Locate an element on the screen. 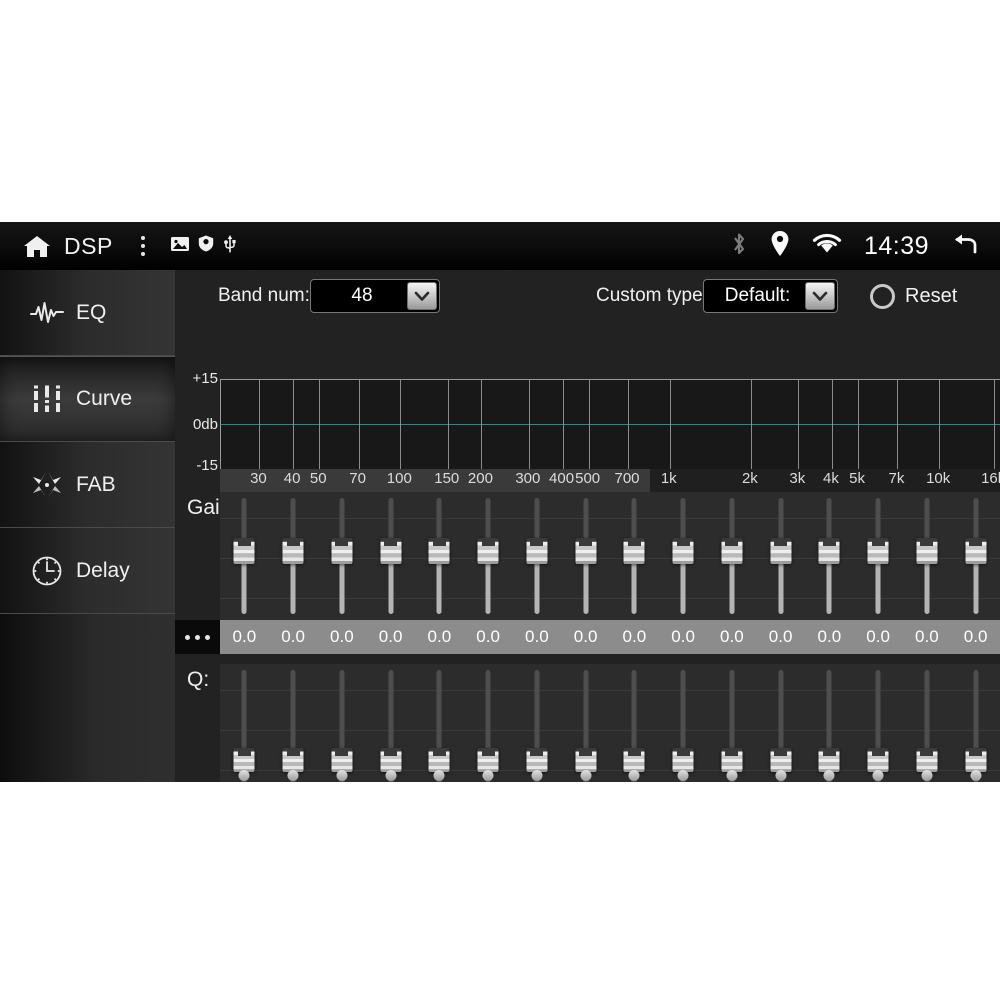 The width and height of the screenshot is (1000, 1000). x-axis-tick: 4k is located at coordinates (831, 478).